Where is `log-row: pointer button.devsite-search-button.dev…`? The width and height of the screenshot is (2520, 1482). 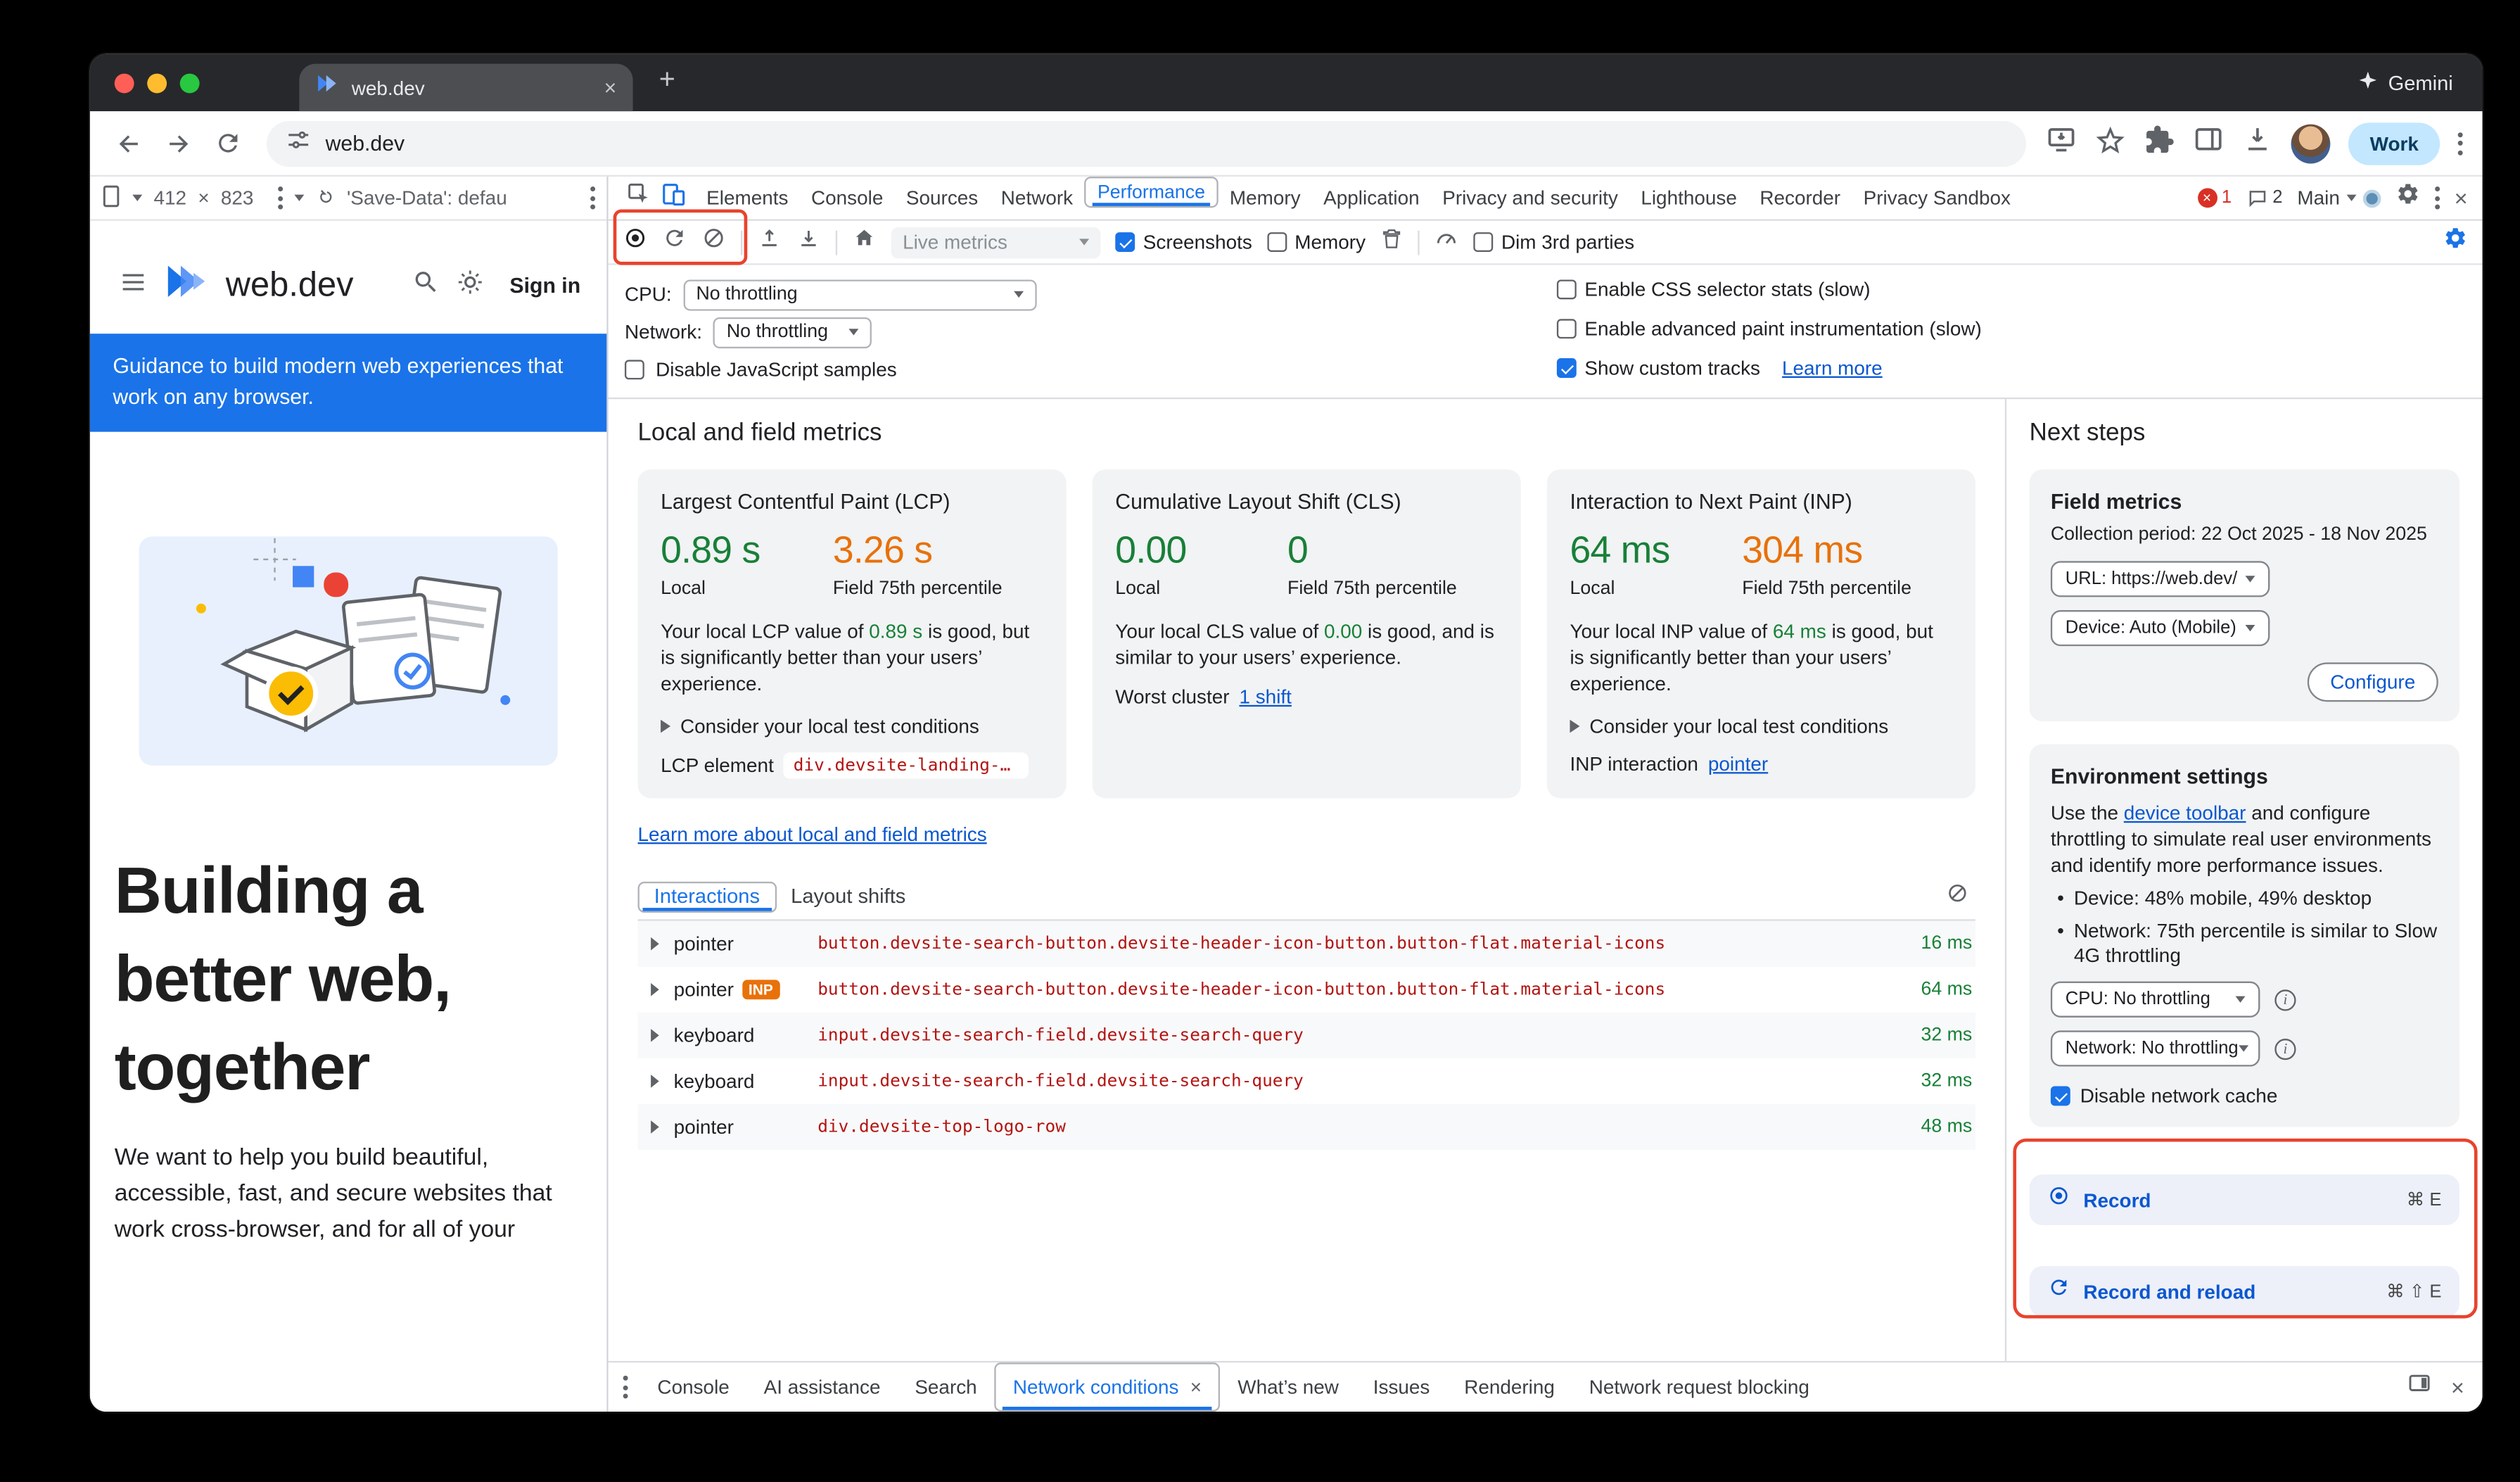
log-row: pointer button.devsite-search-button.dev… is located at coordinates (1306, 943).